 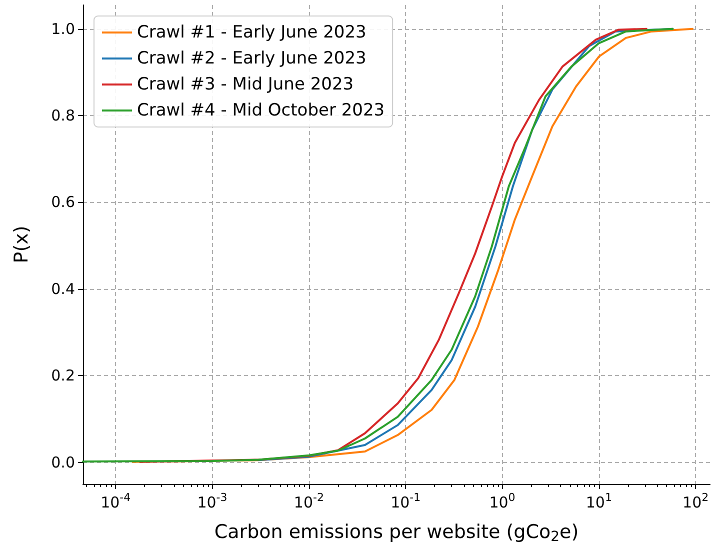 I want to click on y-tick-label: 1.0, so click(x=63, y=29).